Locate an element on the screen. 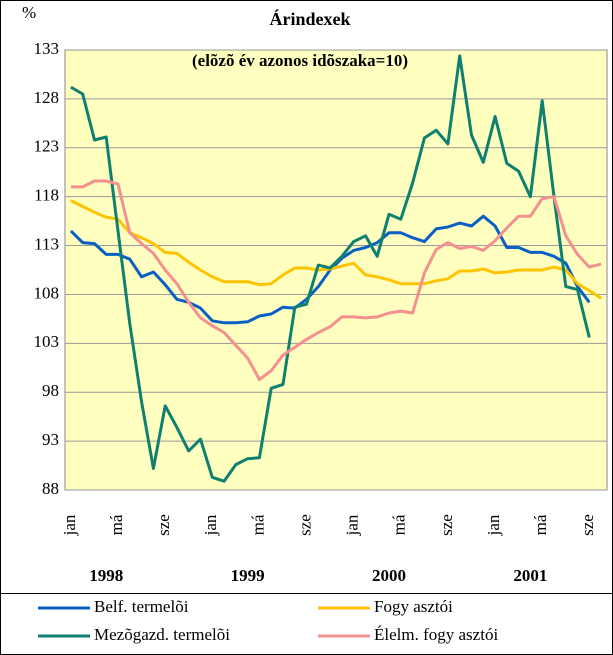 This screenshot has height=655, width=613. y-tick-label: 133 is located at coordinates (47, 48).